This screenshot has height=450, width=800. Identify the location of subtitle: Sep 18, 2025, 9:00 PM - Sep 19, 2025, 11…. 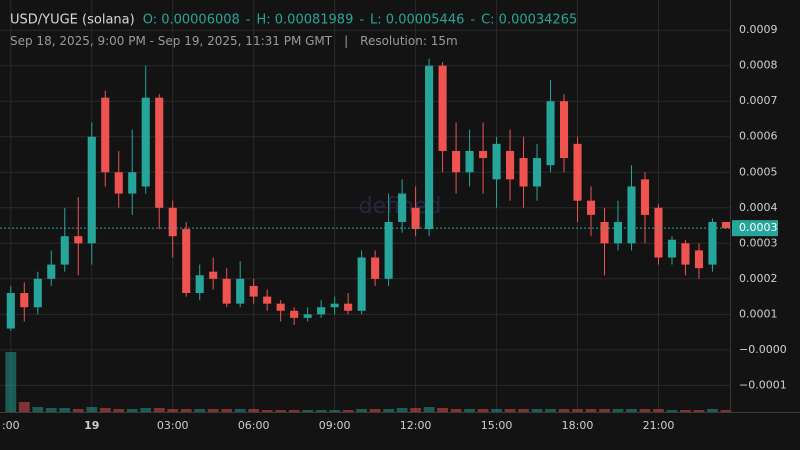
(234, 41).